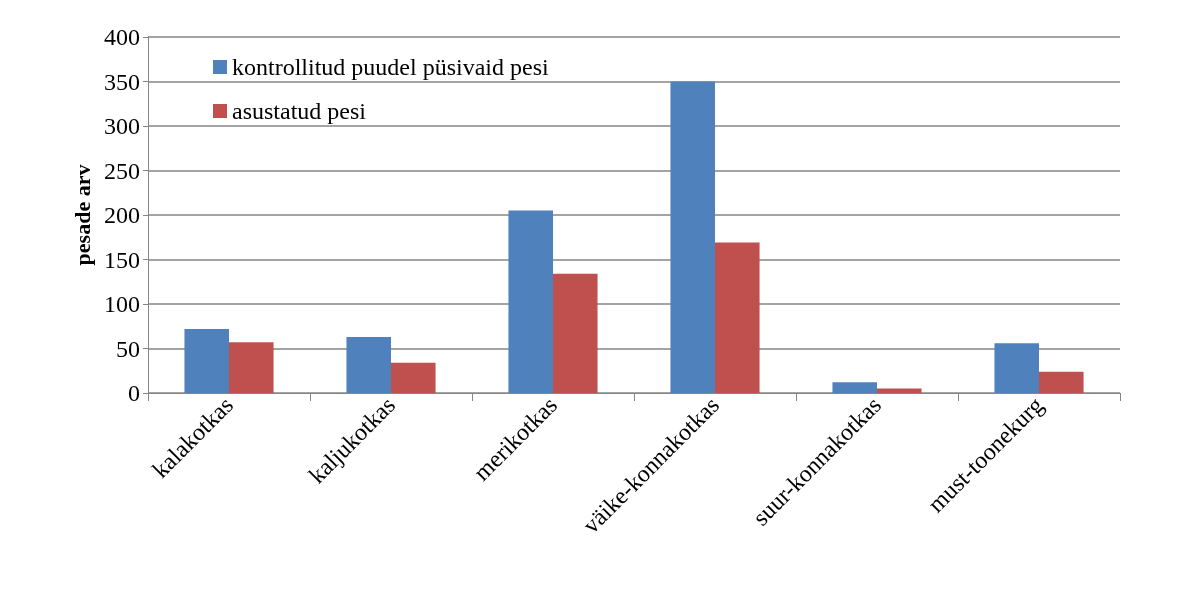  What do you see at coordinates (82, 215) in the screenshot?
I see `y-axis-title: pesade arv` at bounding box center [82, 215].